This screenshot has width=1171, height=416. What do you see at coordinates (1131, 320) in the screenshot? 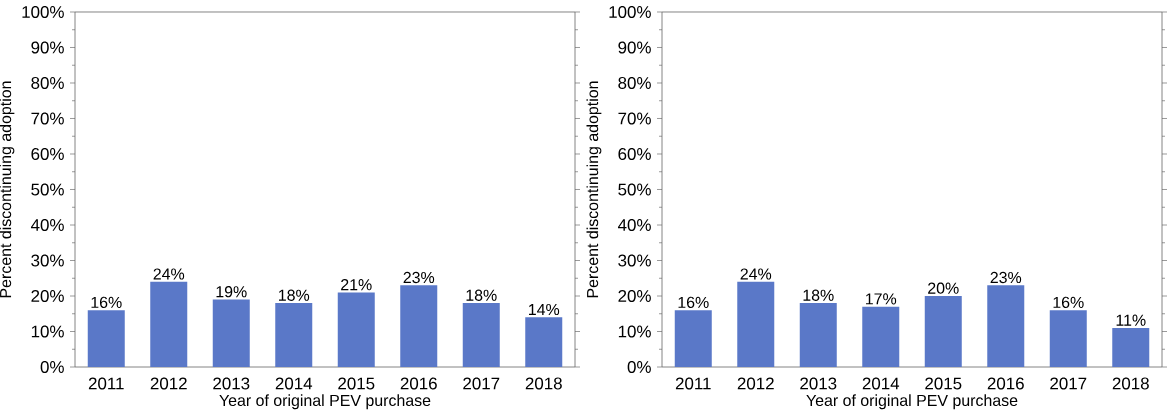
I see `data-label: 11%` at bounding box center [1131, 320].